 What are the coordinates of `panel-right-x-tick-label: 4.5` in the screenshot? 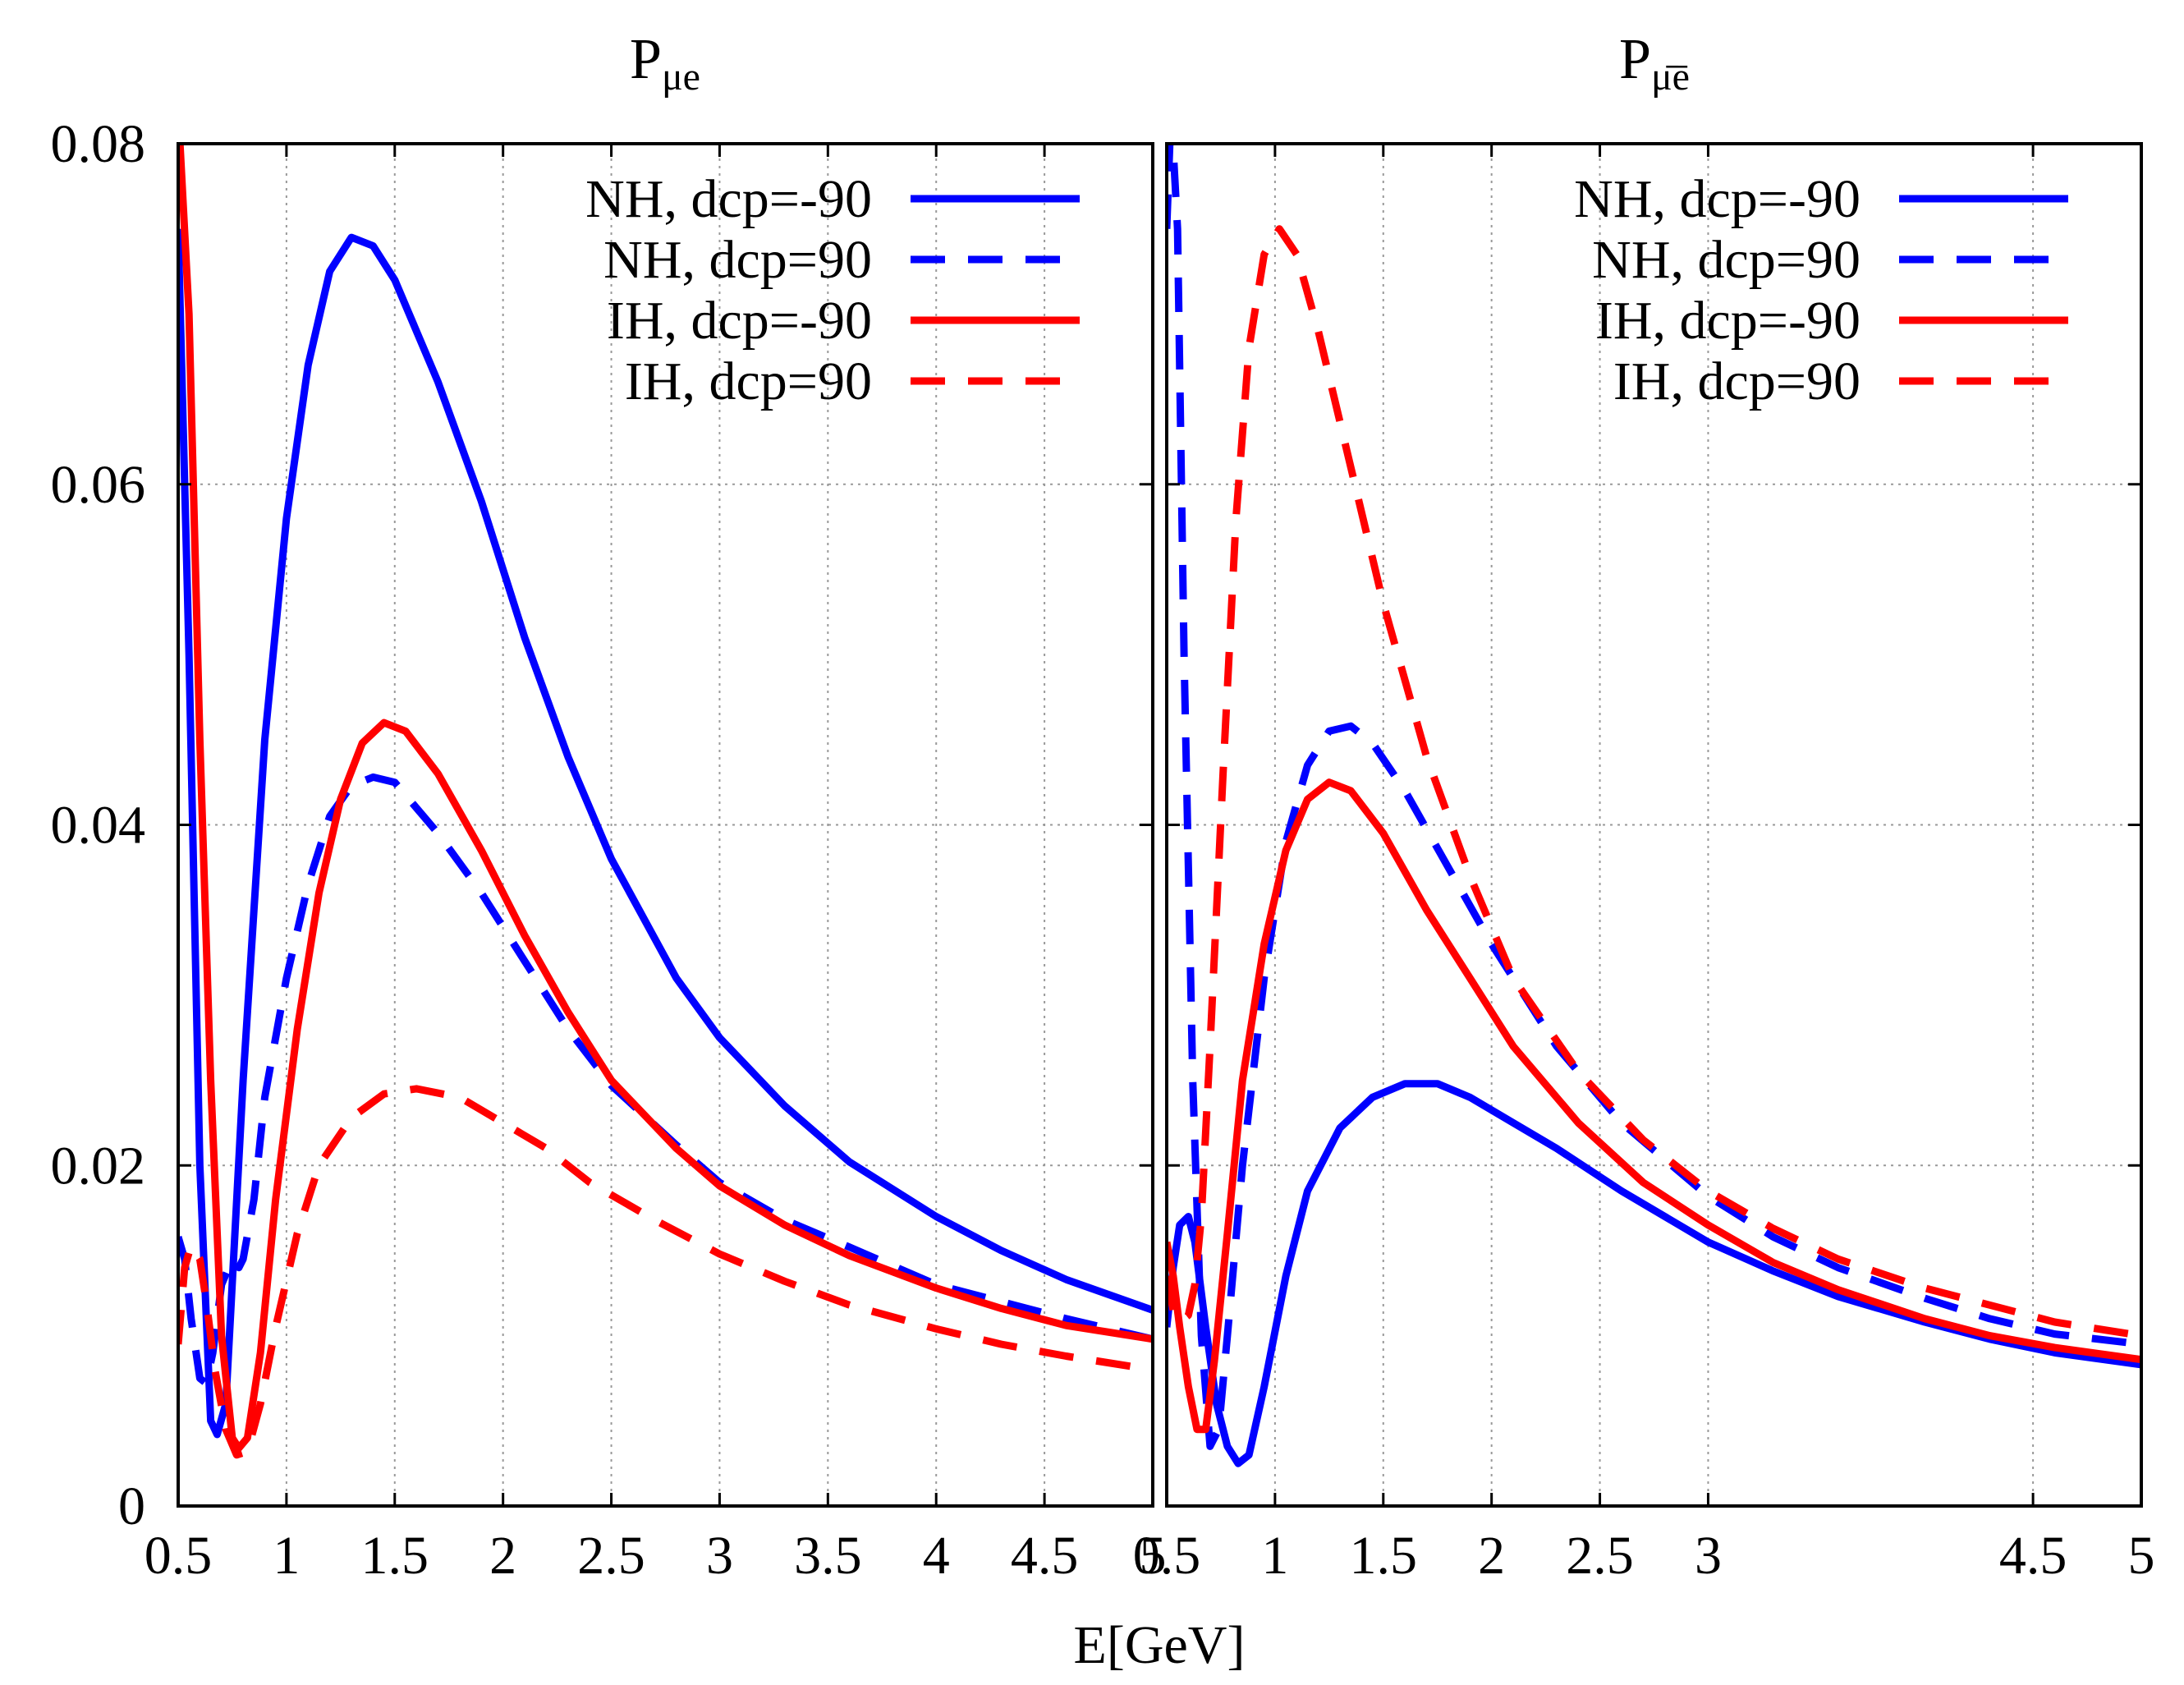 It's located at (2033, 1556).